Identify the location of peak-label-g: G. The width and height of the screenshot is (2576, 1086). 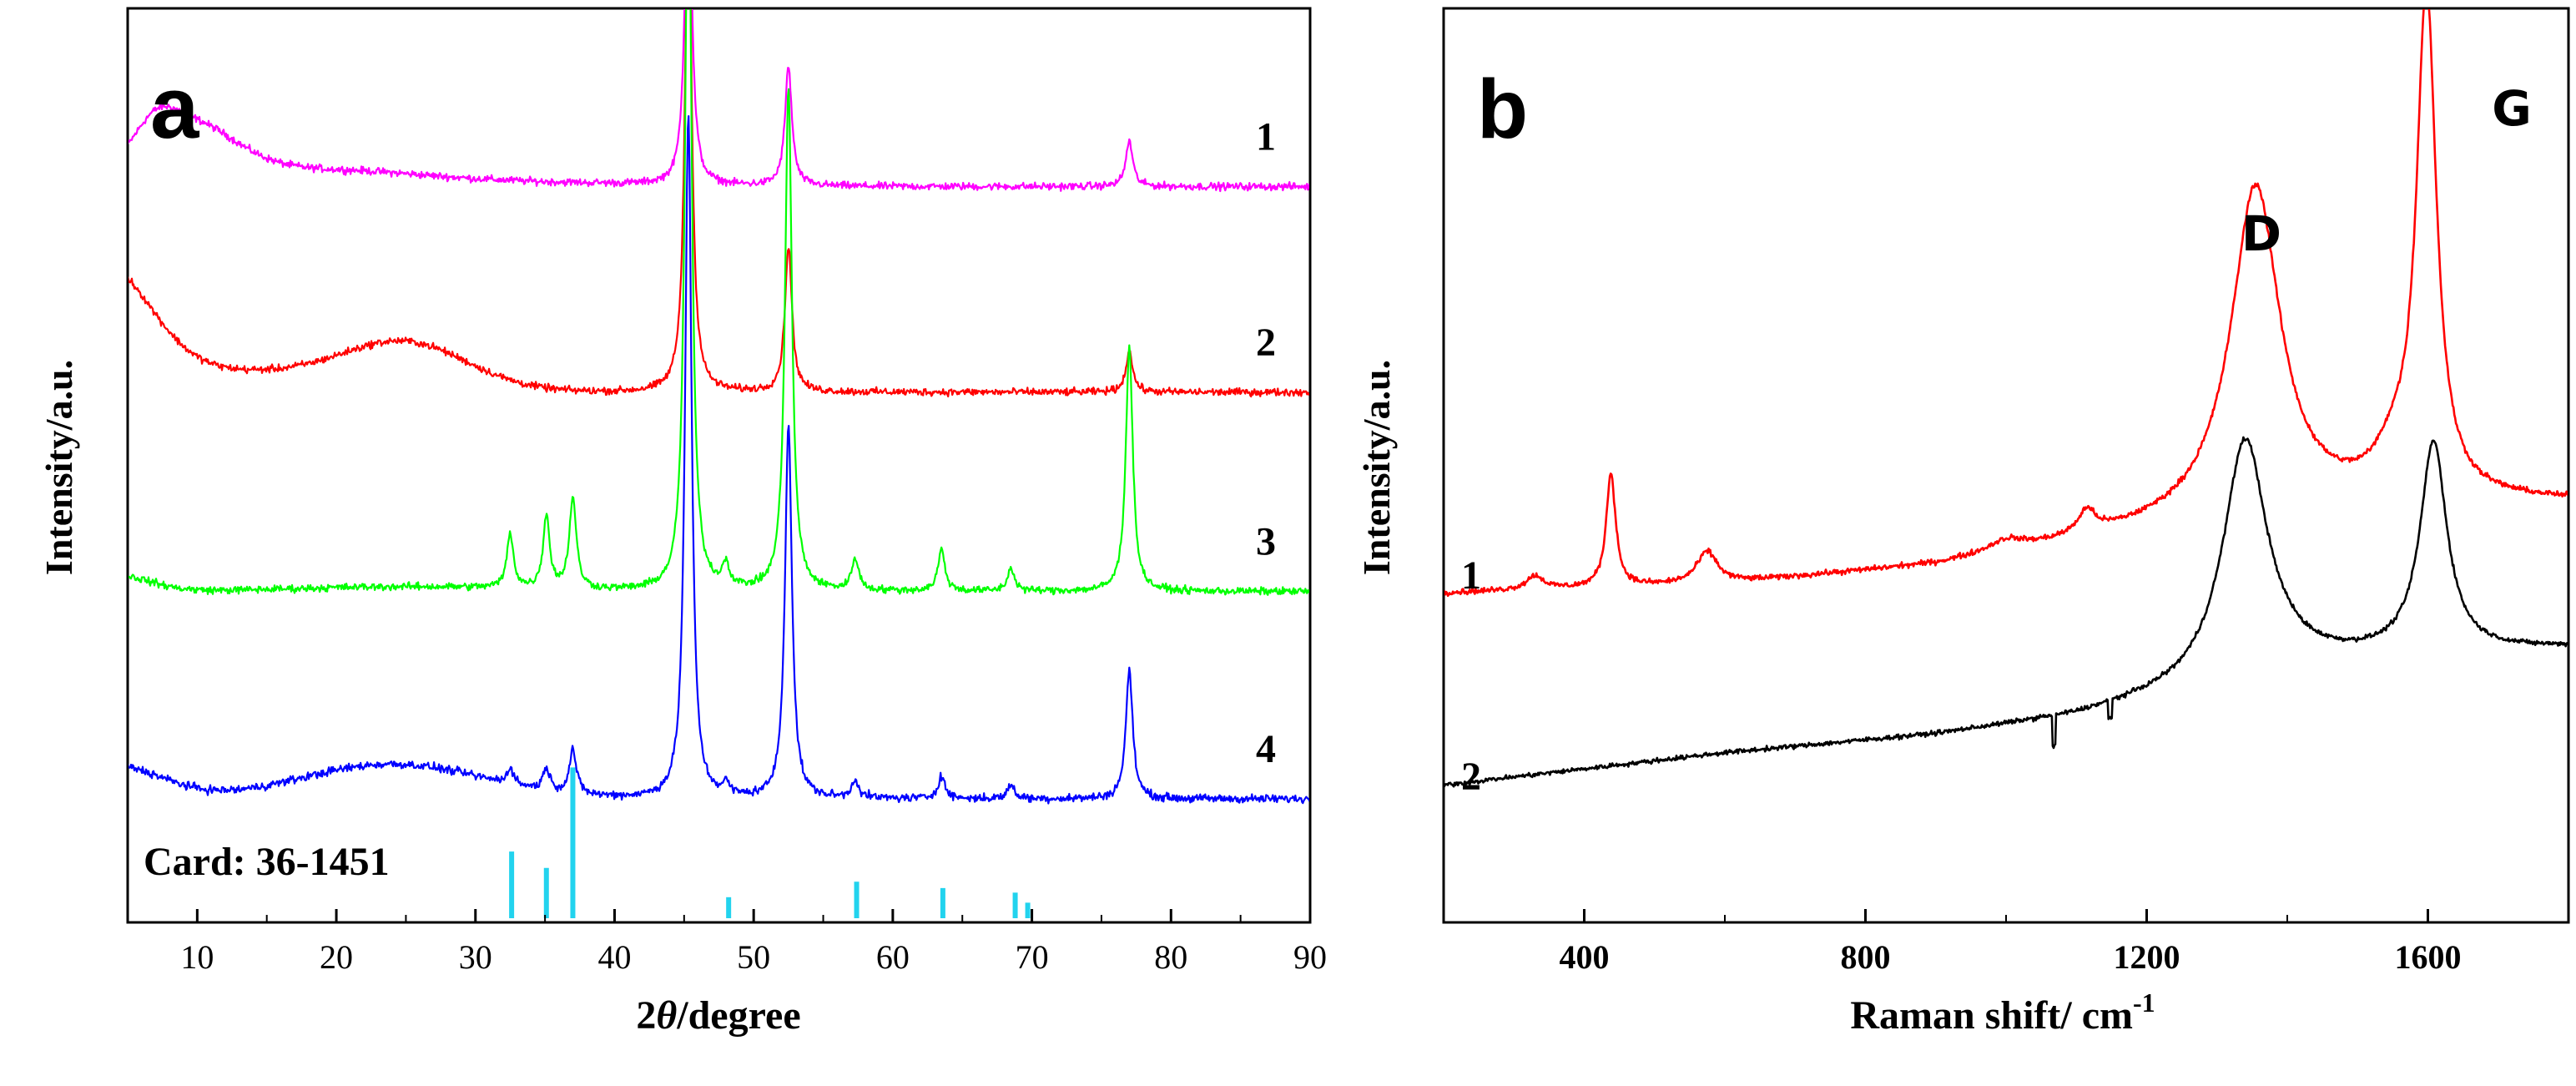
(2512, 109).